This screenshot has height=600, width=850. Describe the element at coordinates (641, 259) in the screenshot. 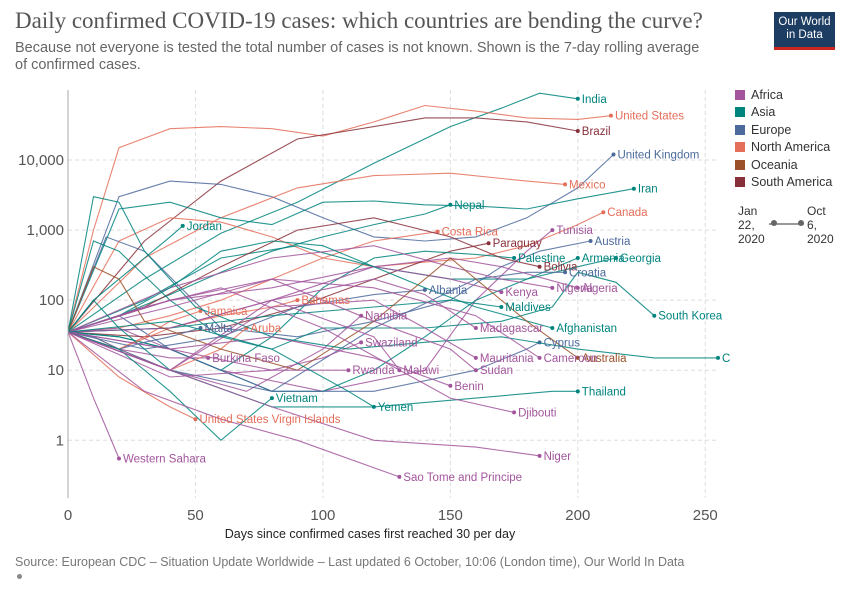

I see `series-label: Georgia` at that location.